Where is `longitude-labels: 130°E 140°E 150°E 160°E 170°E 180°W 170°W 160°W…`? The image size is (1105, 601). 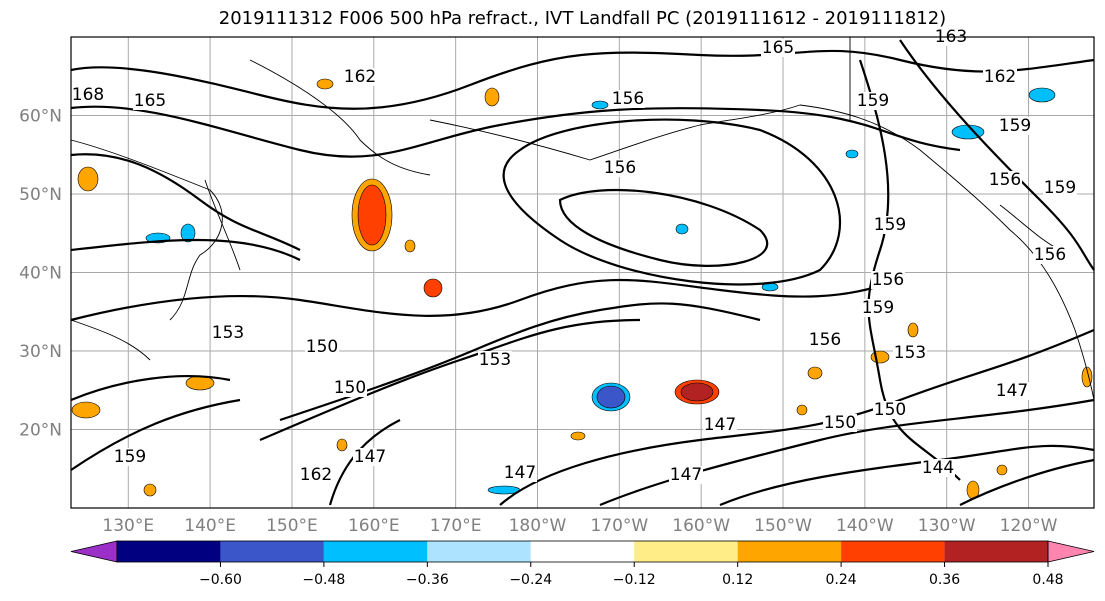 longitude-labels: 130°E 140°E 150°E 160°E 170°E 180°W 170°W 160°W… is located at coordinates (579, 526).